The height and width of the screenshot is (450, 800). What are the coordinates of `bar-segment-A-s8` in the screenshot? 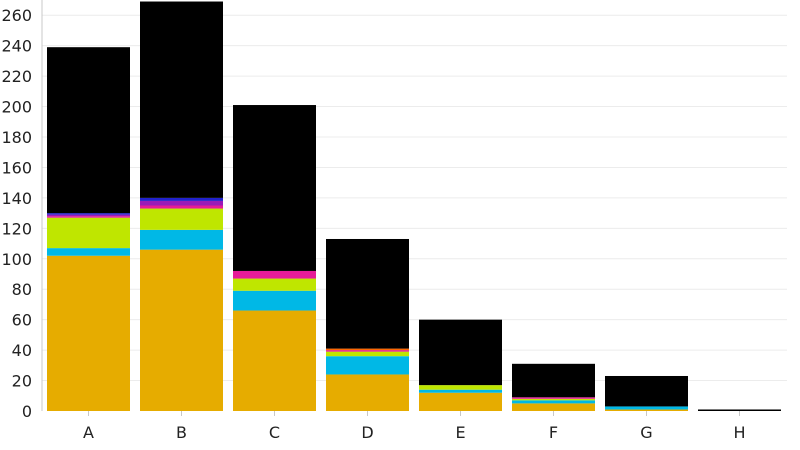 It's located at (88, 130).